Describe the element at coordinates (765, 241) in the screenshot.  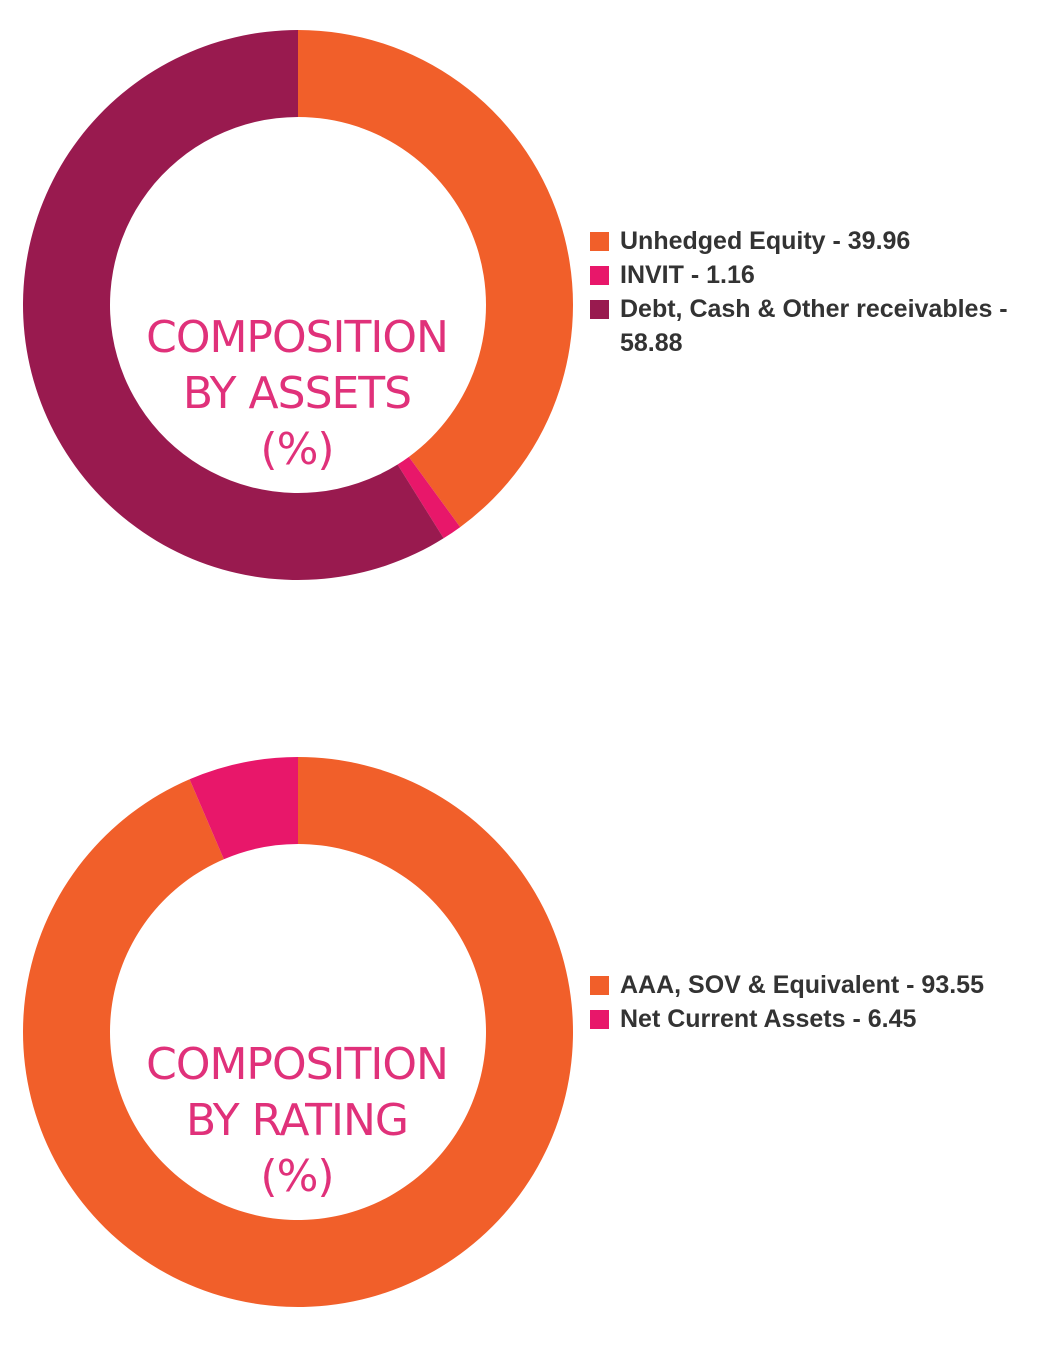
I see `legend-label: Unhedged Equity - 39.96` at that location.